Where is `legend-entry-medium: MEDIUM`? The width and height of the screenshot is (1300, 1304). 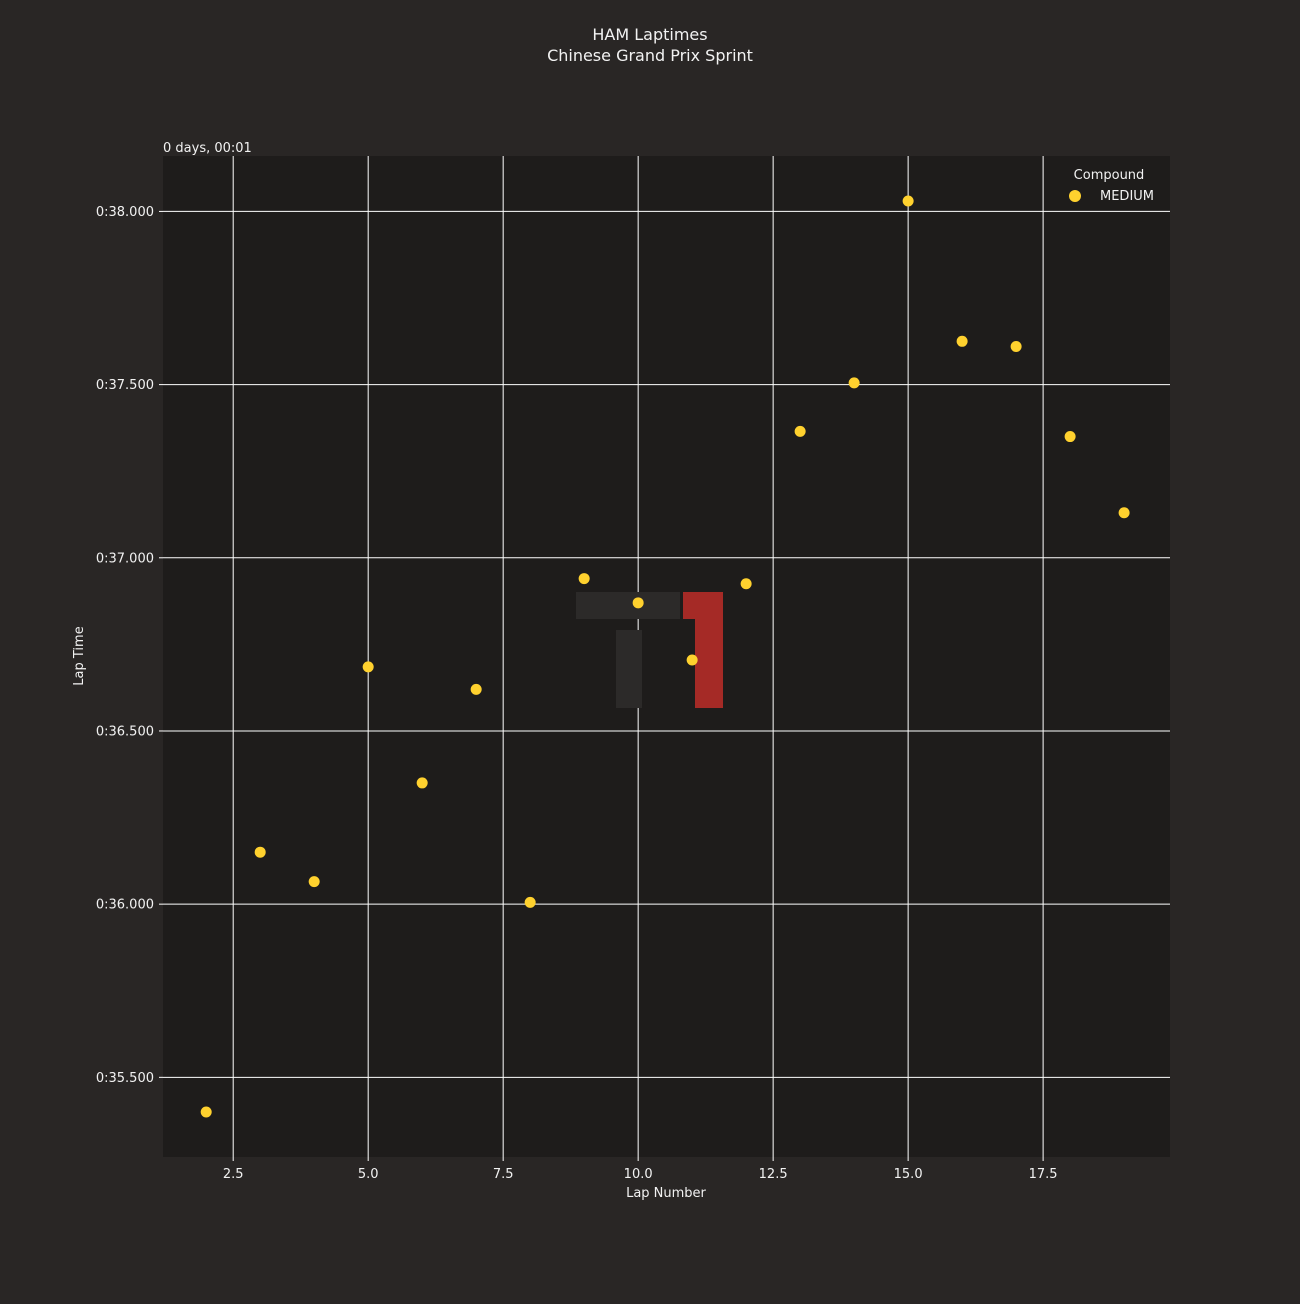
legend-entry-medium: MEDIUM is located at coordinates (1127, 196).